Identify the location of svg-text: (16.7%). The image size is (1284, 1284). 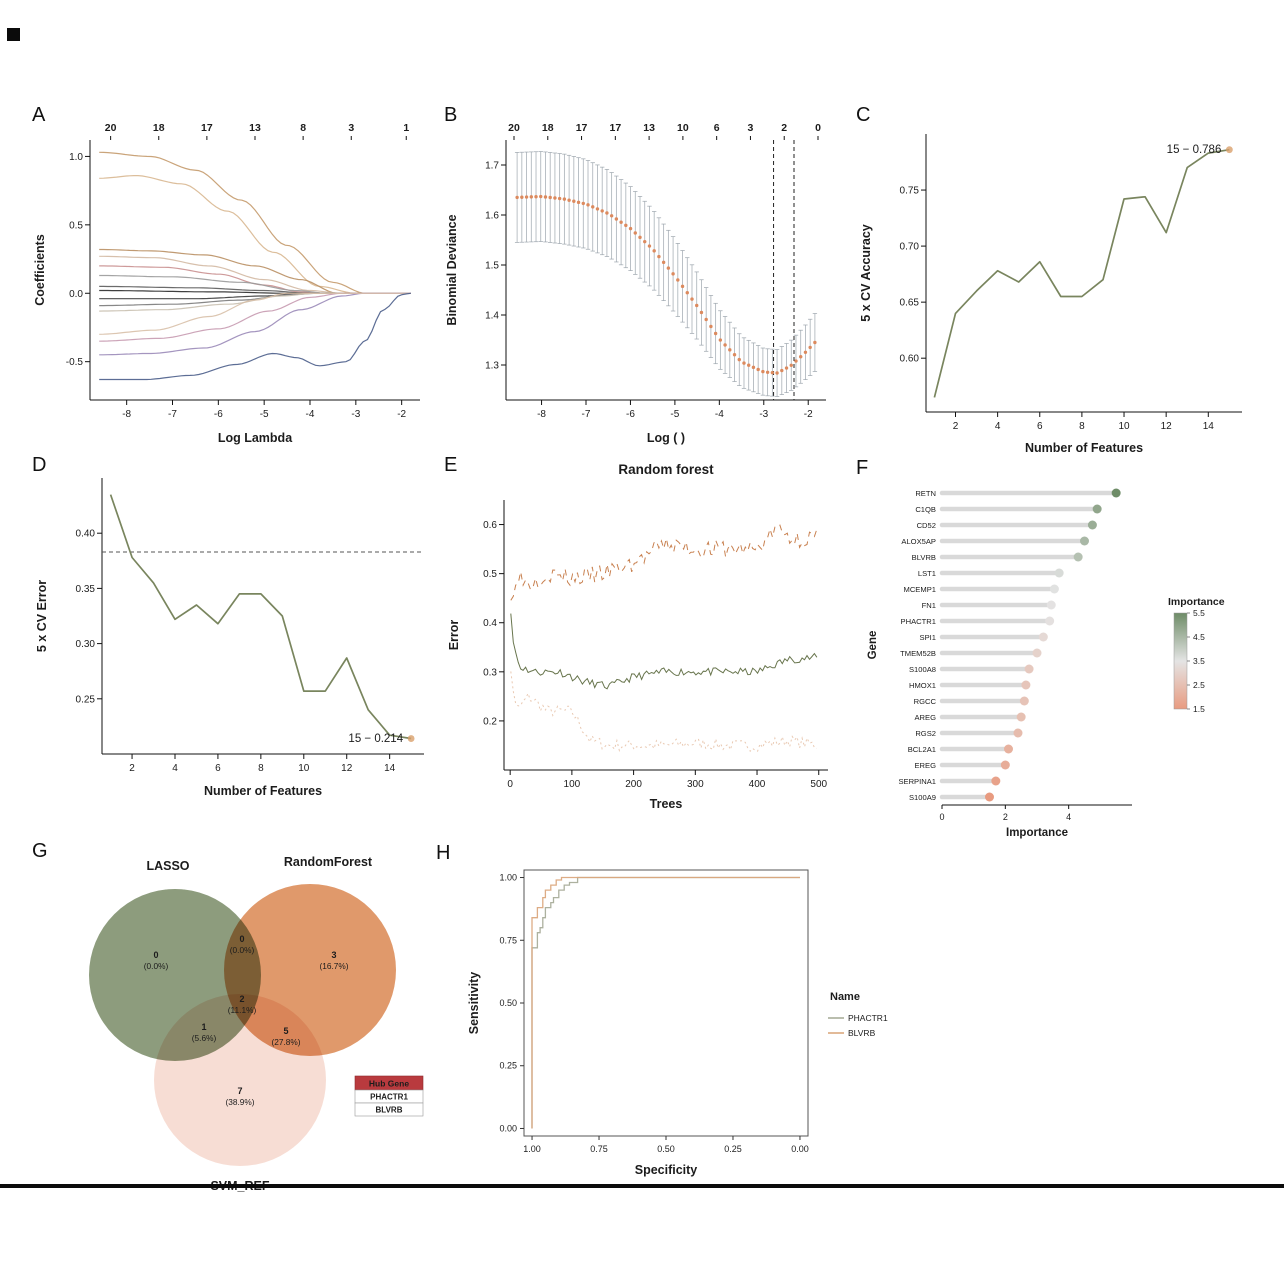
(333, 966).